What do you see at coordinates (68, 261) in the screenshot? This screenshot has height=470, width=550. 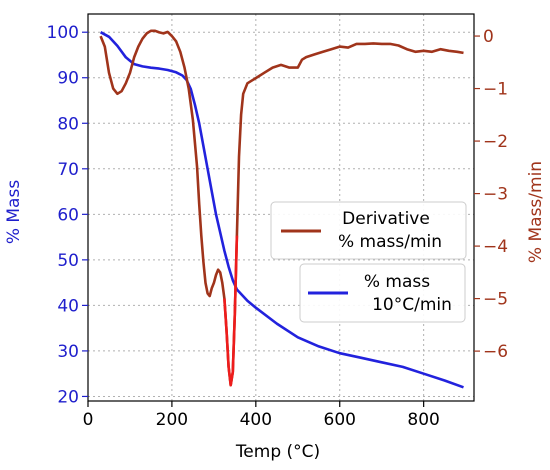 I see `y-left-tick-label: 50` at bounding box center [68, 261].